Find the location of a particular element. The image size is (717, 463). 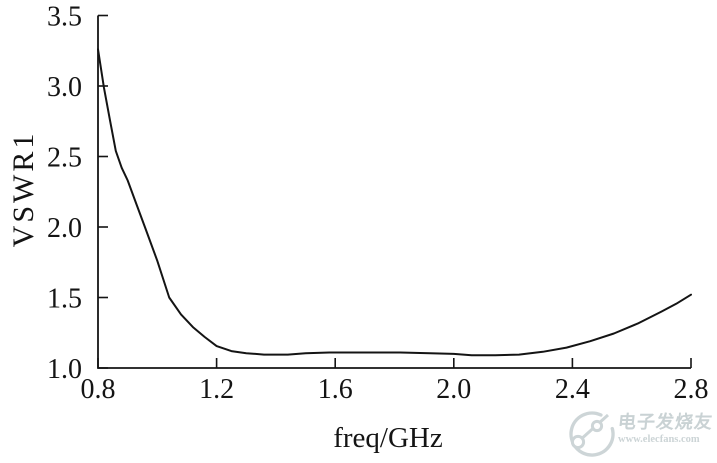

x-tick-label: 2.4 is located at coordinates (572, 389).